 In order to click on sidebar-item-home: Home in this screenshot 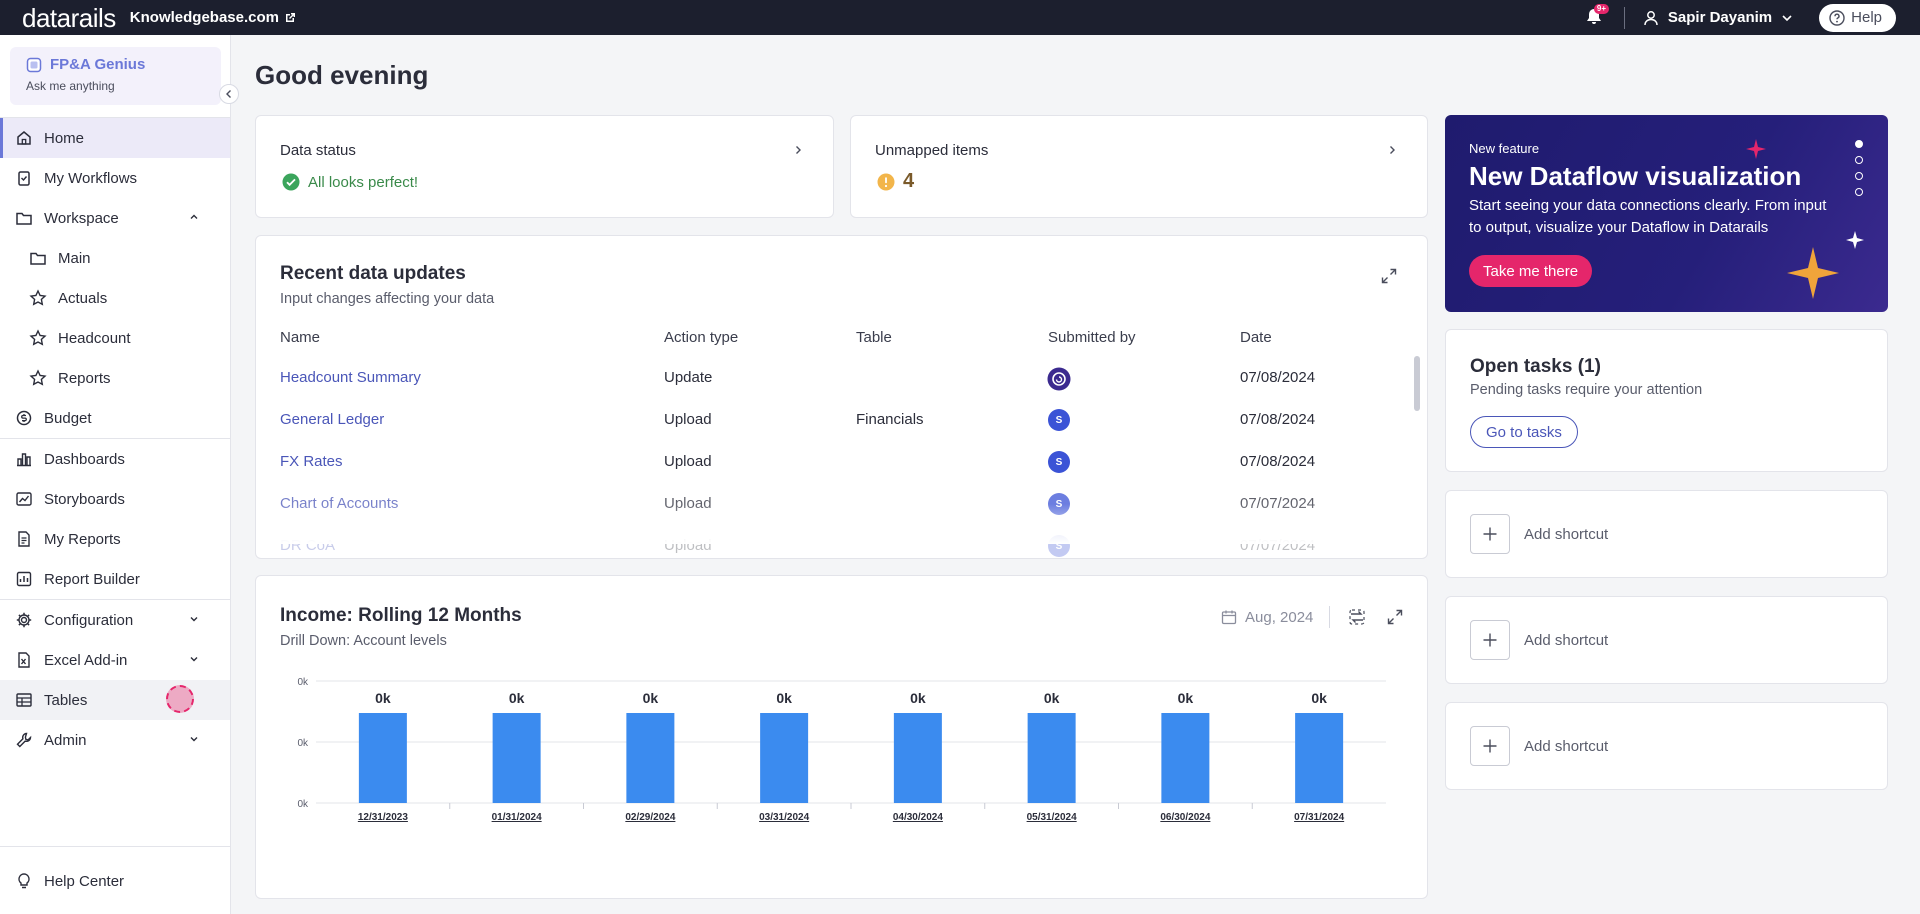, I will do `click(115, 138)`.